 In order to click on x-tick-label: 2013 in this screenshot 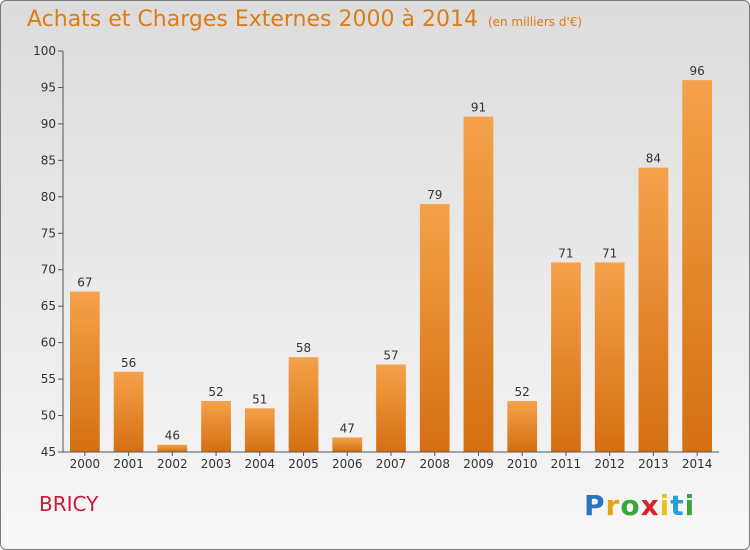, I will do `click(653, 464)`.